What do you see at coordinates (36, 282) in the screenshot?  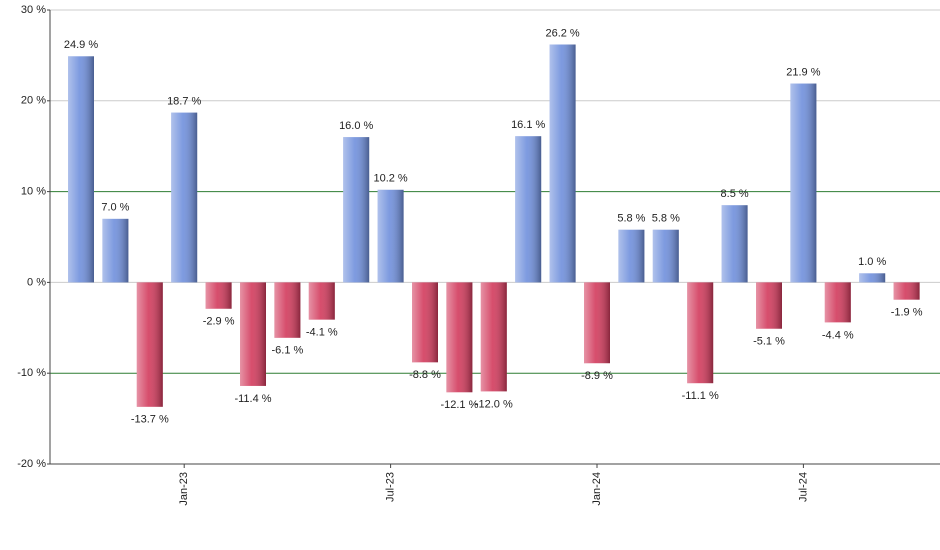 I see `y-tick-label: 0 %` at bounding box center [36, 282].